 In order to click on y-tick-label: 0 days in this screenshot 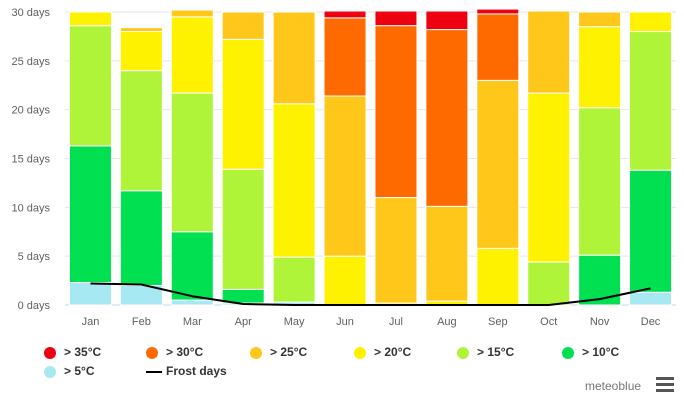, I will do `click(34, 306)`.